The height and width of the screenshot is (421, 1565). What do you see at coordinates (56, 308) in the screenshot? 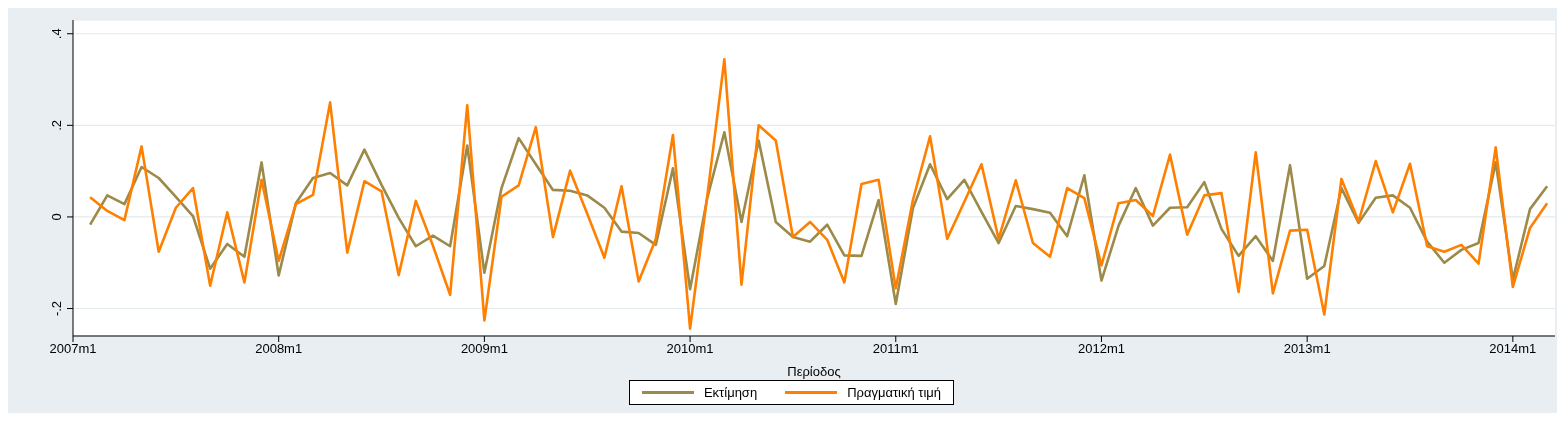
I see `y-tick-label: -.2` at bounding box center [56, 308].